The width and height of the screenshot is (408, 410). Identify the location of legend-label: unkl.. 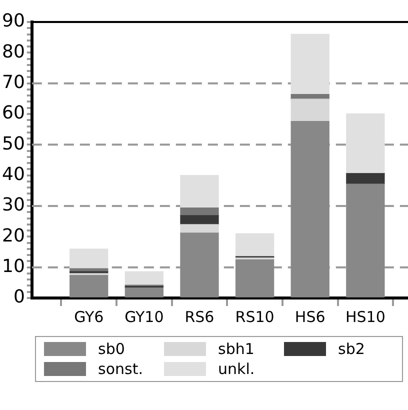
(236, 369).